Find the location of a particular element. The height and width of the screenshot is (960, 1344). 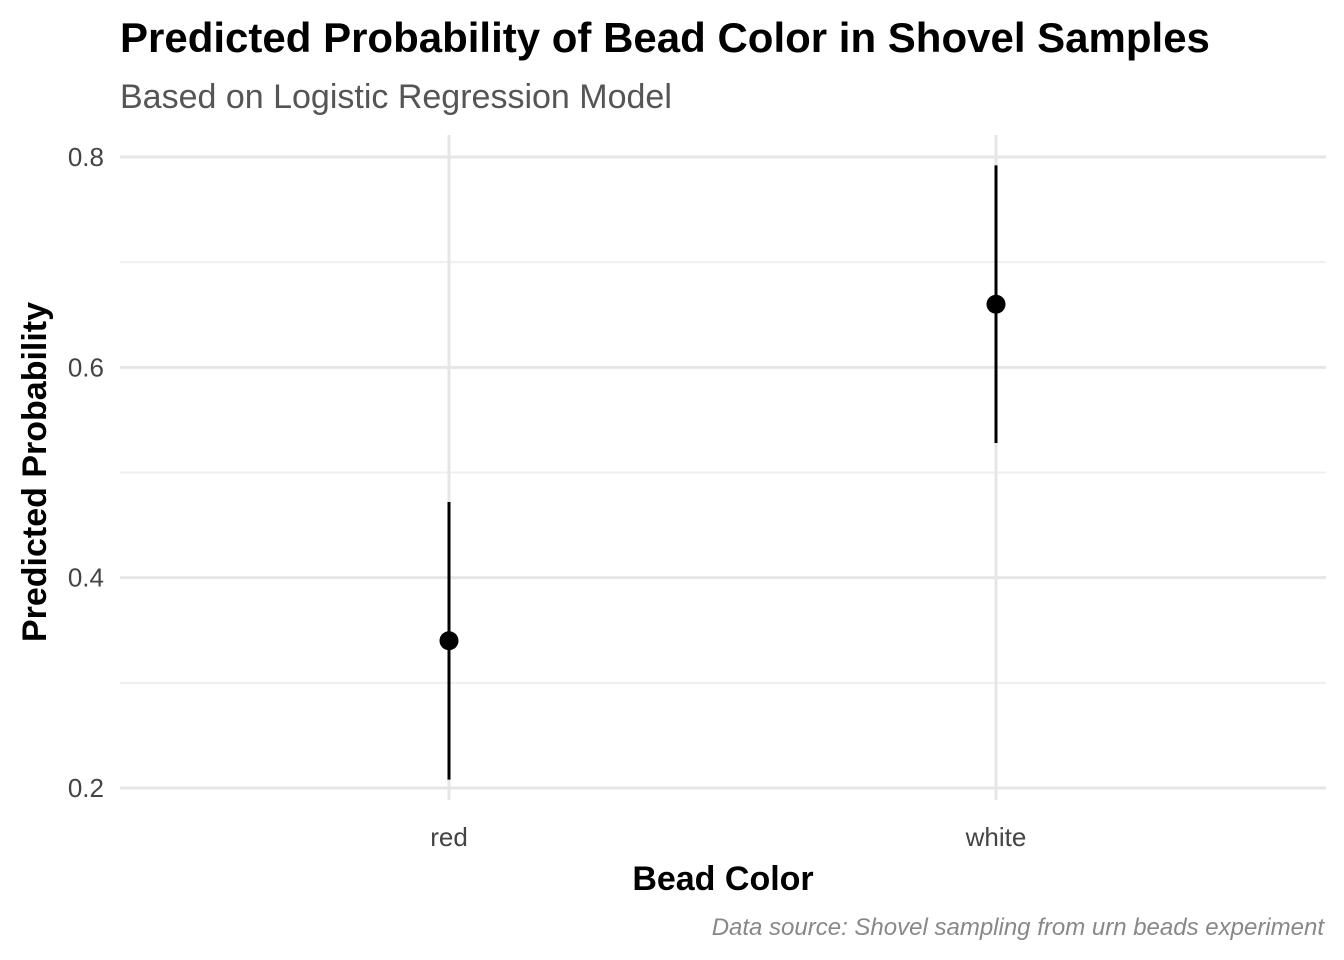

x-tick-label: white is located at coordinates (996, 837).